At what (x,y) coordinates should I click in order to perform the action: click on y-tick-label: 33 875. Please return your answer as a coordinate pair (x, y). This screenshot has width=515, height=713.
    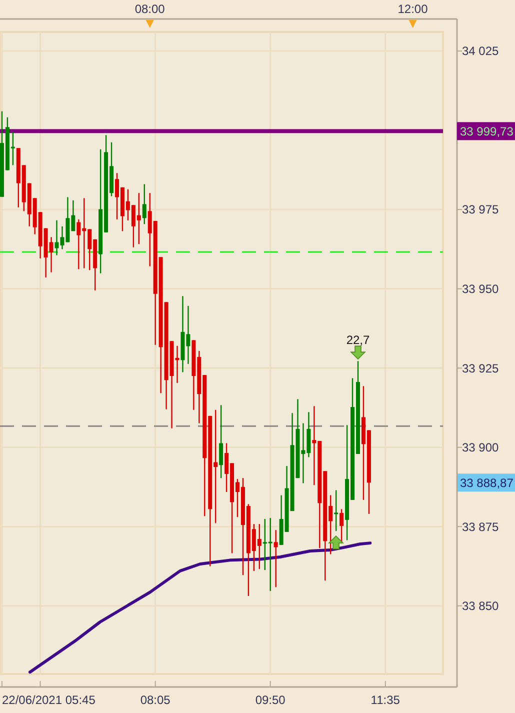
    Looking at the image, I should click on (481, 527).